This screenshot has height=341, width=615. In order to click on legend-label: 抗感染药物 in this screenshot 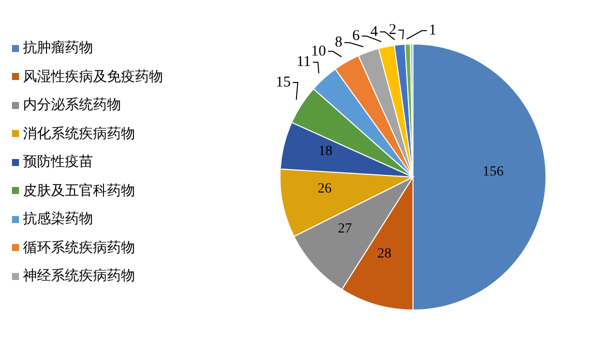, I will do `click(58, 219)`.